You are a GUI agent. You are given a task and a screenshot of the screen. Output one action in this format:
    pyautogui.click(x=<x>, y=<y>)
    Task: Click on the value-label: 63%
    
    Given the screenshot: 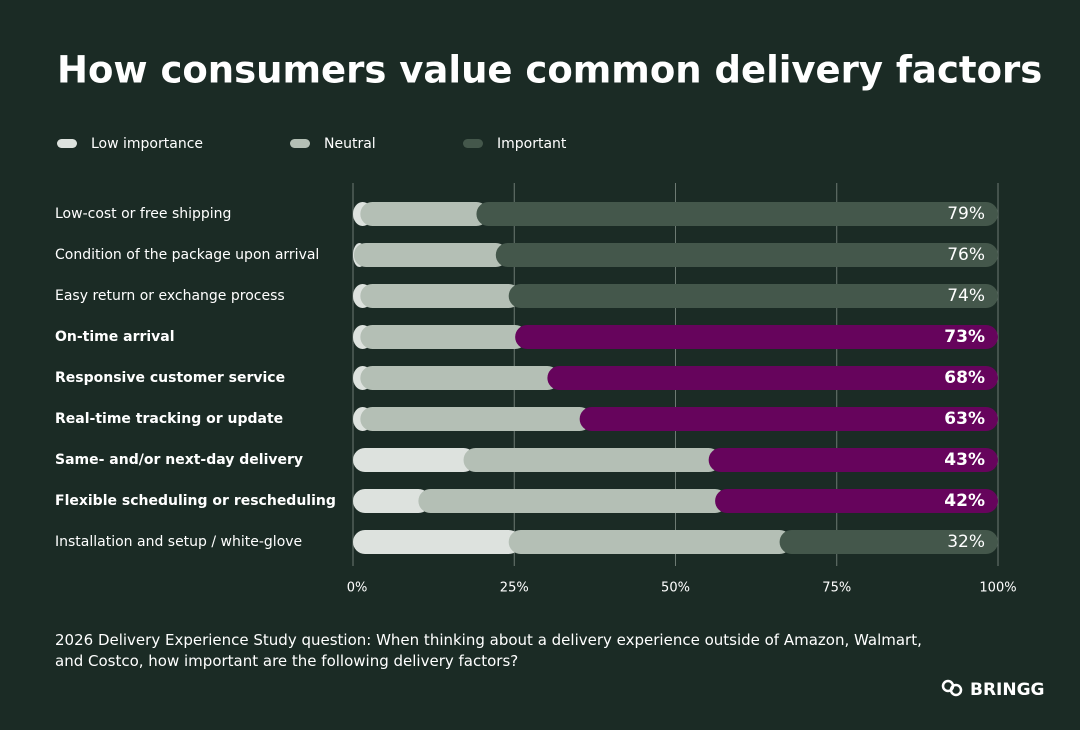 What is the action you would take?
    pyautogui.click(x=964, y=419)
    